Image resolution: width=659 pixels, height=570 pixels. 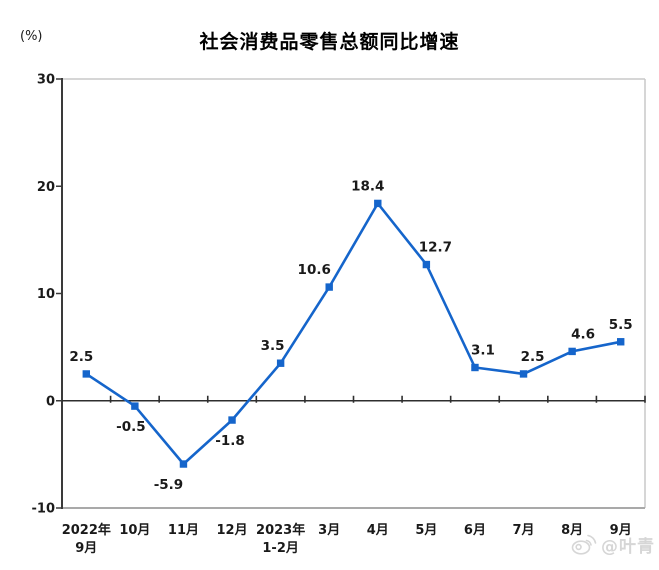 I want to click on chart-title: 社会消费品零售总额同比增速, so click(x=329, y=42).